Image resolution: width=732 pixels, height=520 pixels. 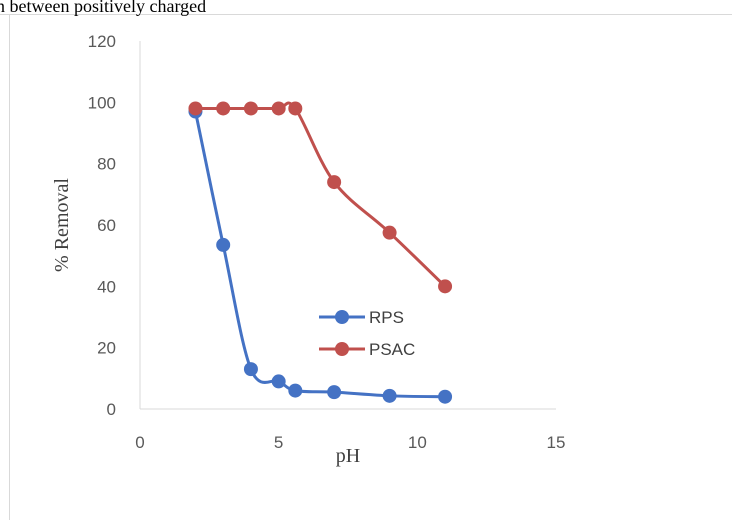 I want to click on y-tick-label: 20, so click(x=106, y=348).